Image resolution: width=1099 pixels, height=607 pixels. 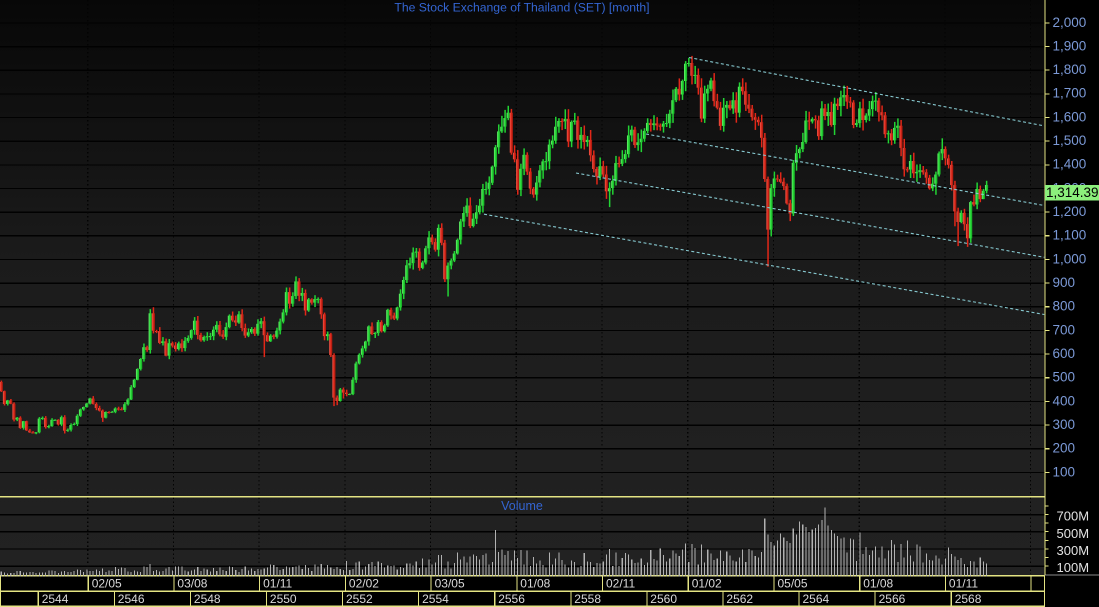 I want to click on svg-text: 2556, so click(x=511, y=599).